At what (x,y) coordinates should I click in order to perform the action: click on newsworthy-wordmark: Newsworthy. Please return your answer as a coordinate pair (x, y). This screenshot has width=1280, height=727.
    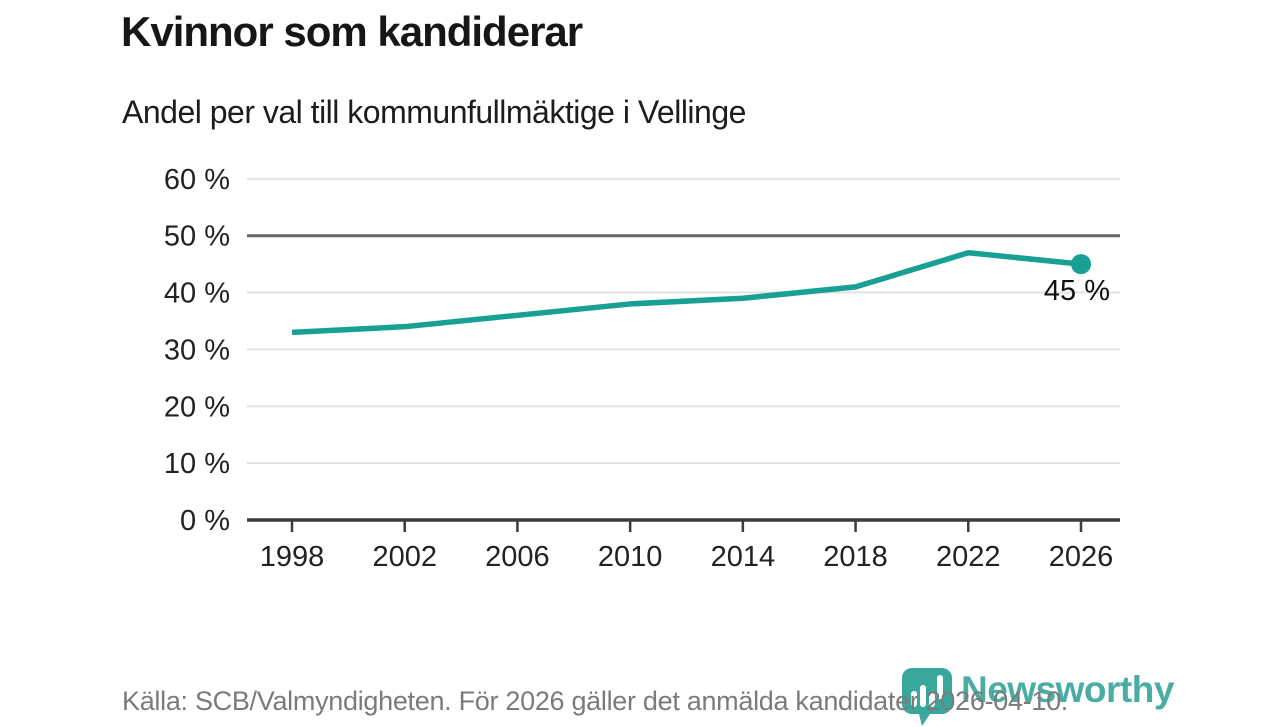
    Looking at the image, I should click on (1067, 689).